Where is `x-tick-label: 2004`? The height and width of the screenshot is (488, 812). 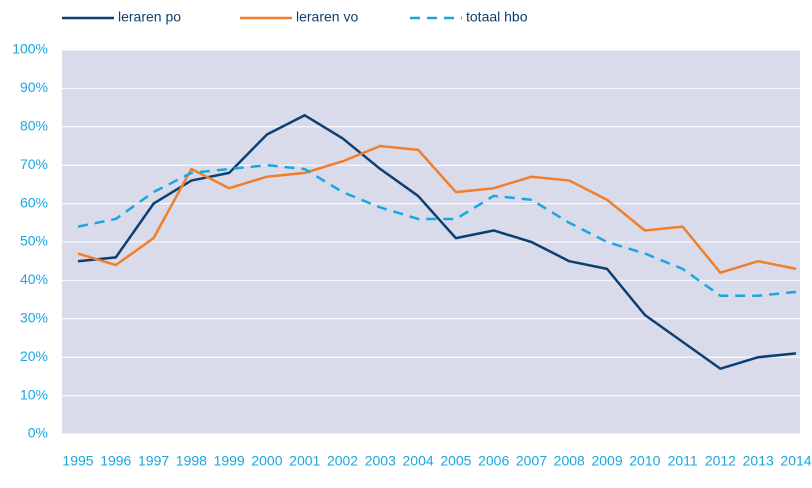
x-tick-label: 2004 is located at coordinates (418, 461).